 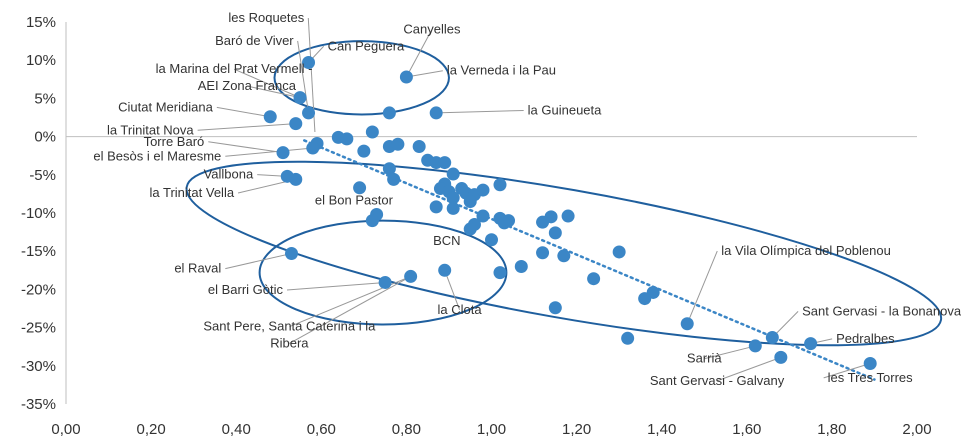 What do you see at coordinates (806, 250) in the screenshot?
I see `point-label: la Vila Olímpica del Poblenou` at bounding box center [806, 250].